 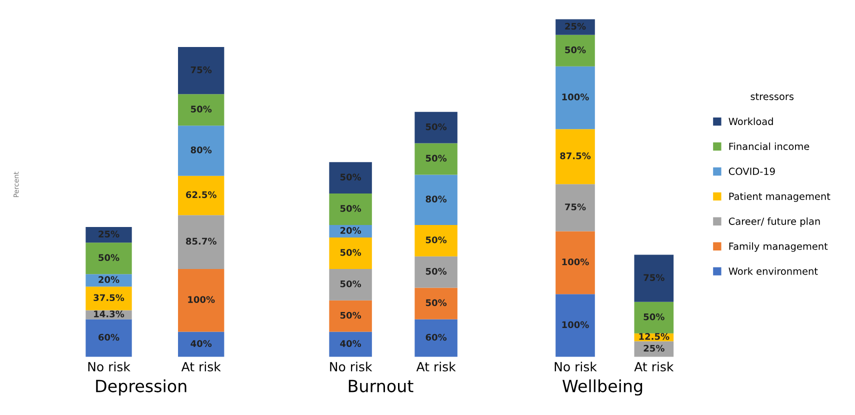 I want to click on legend-label: COVID-19, so click(x=751, y=172).